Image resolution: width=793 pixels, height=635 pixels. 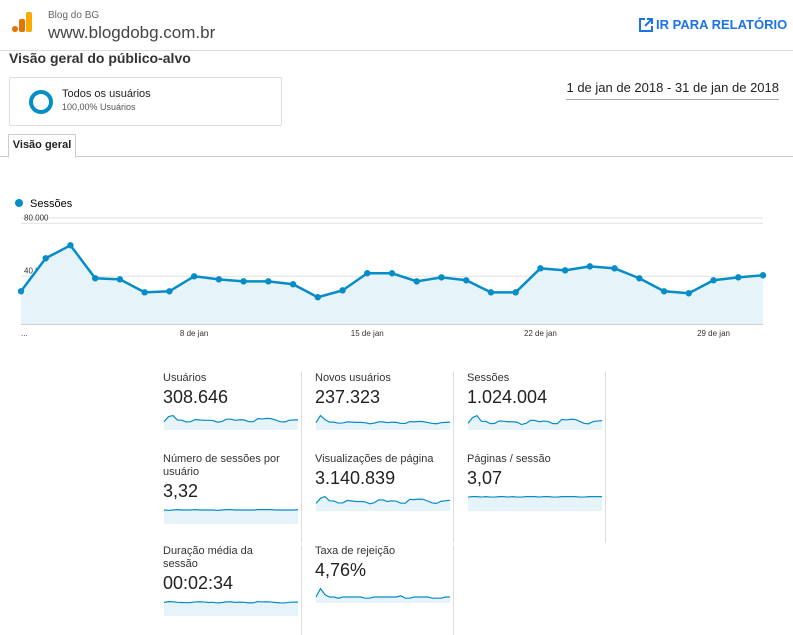 What do you see at coordinates (536, 397) in the screenshot?
I see `metric-value: 1.024.004` at bounding box center [536, 397].